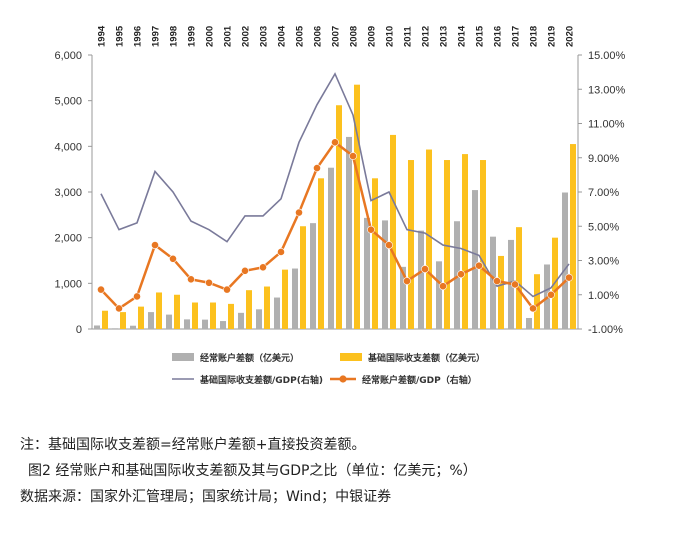  I want to click on left-tick-label: 1,000, so click(68, 284).